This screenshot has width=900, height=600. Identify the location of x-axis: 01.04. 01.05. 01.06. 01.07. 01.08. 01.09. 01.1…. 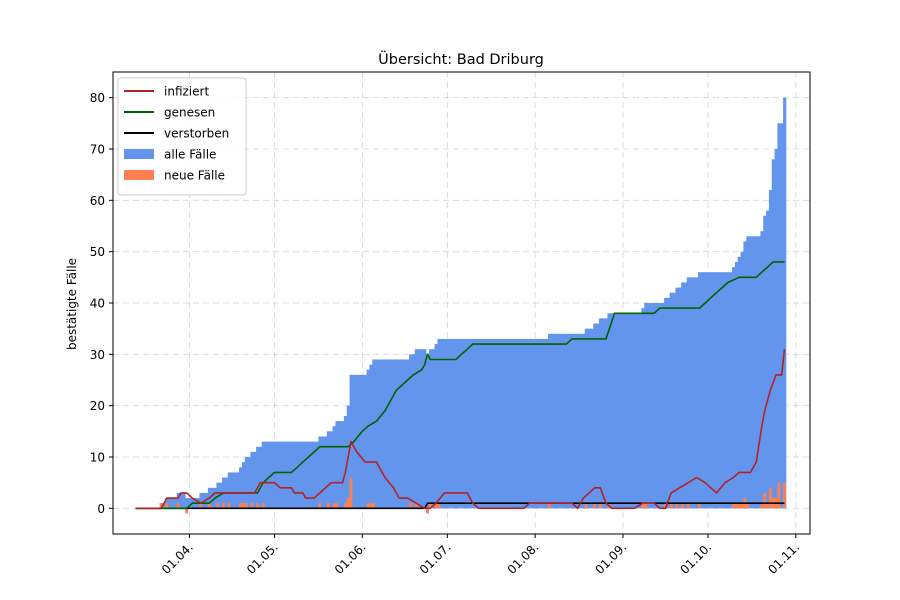
(480, 555).